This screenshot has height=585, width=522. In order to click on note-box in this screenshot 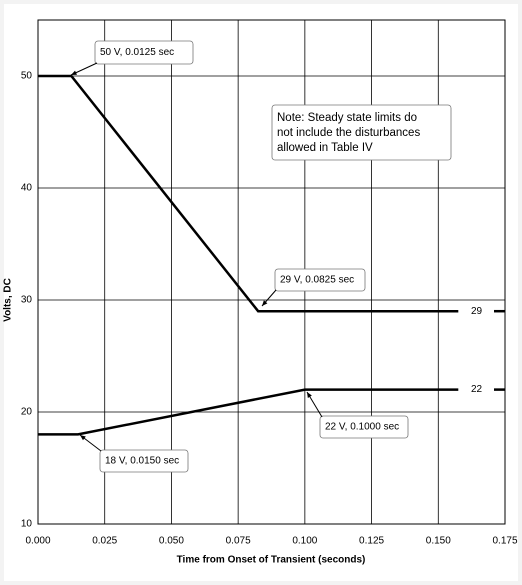, I will do `click(361, 132)`.